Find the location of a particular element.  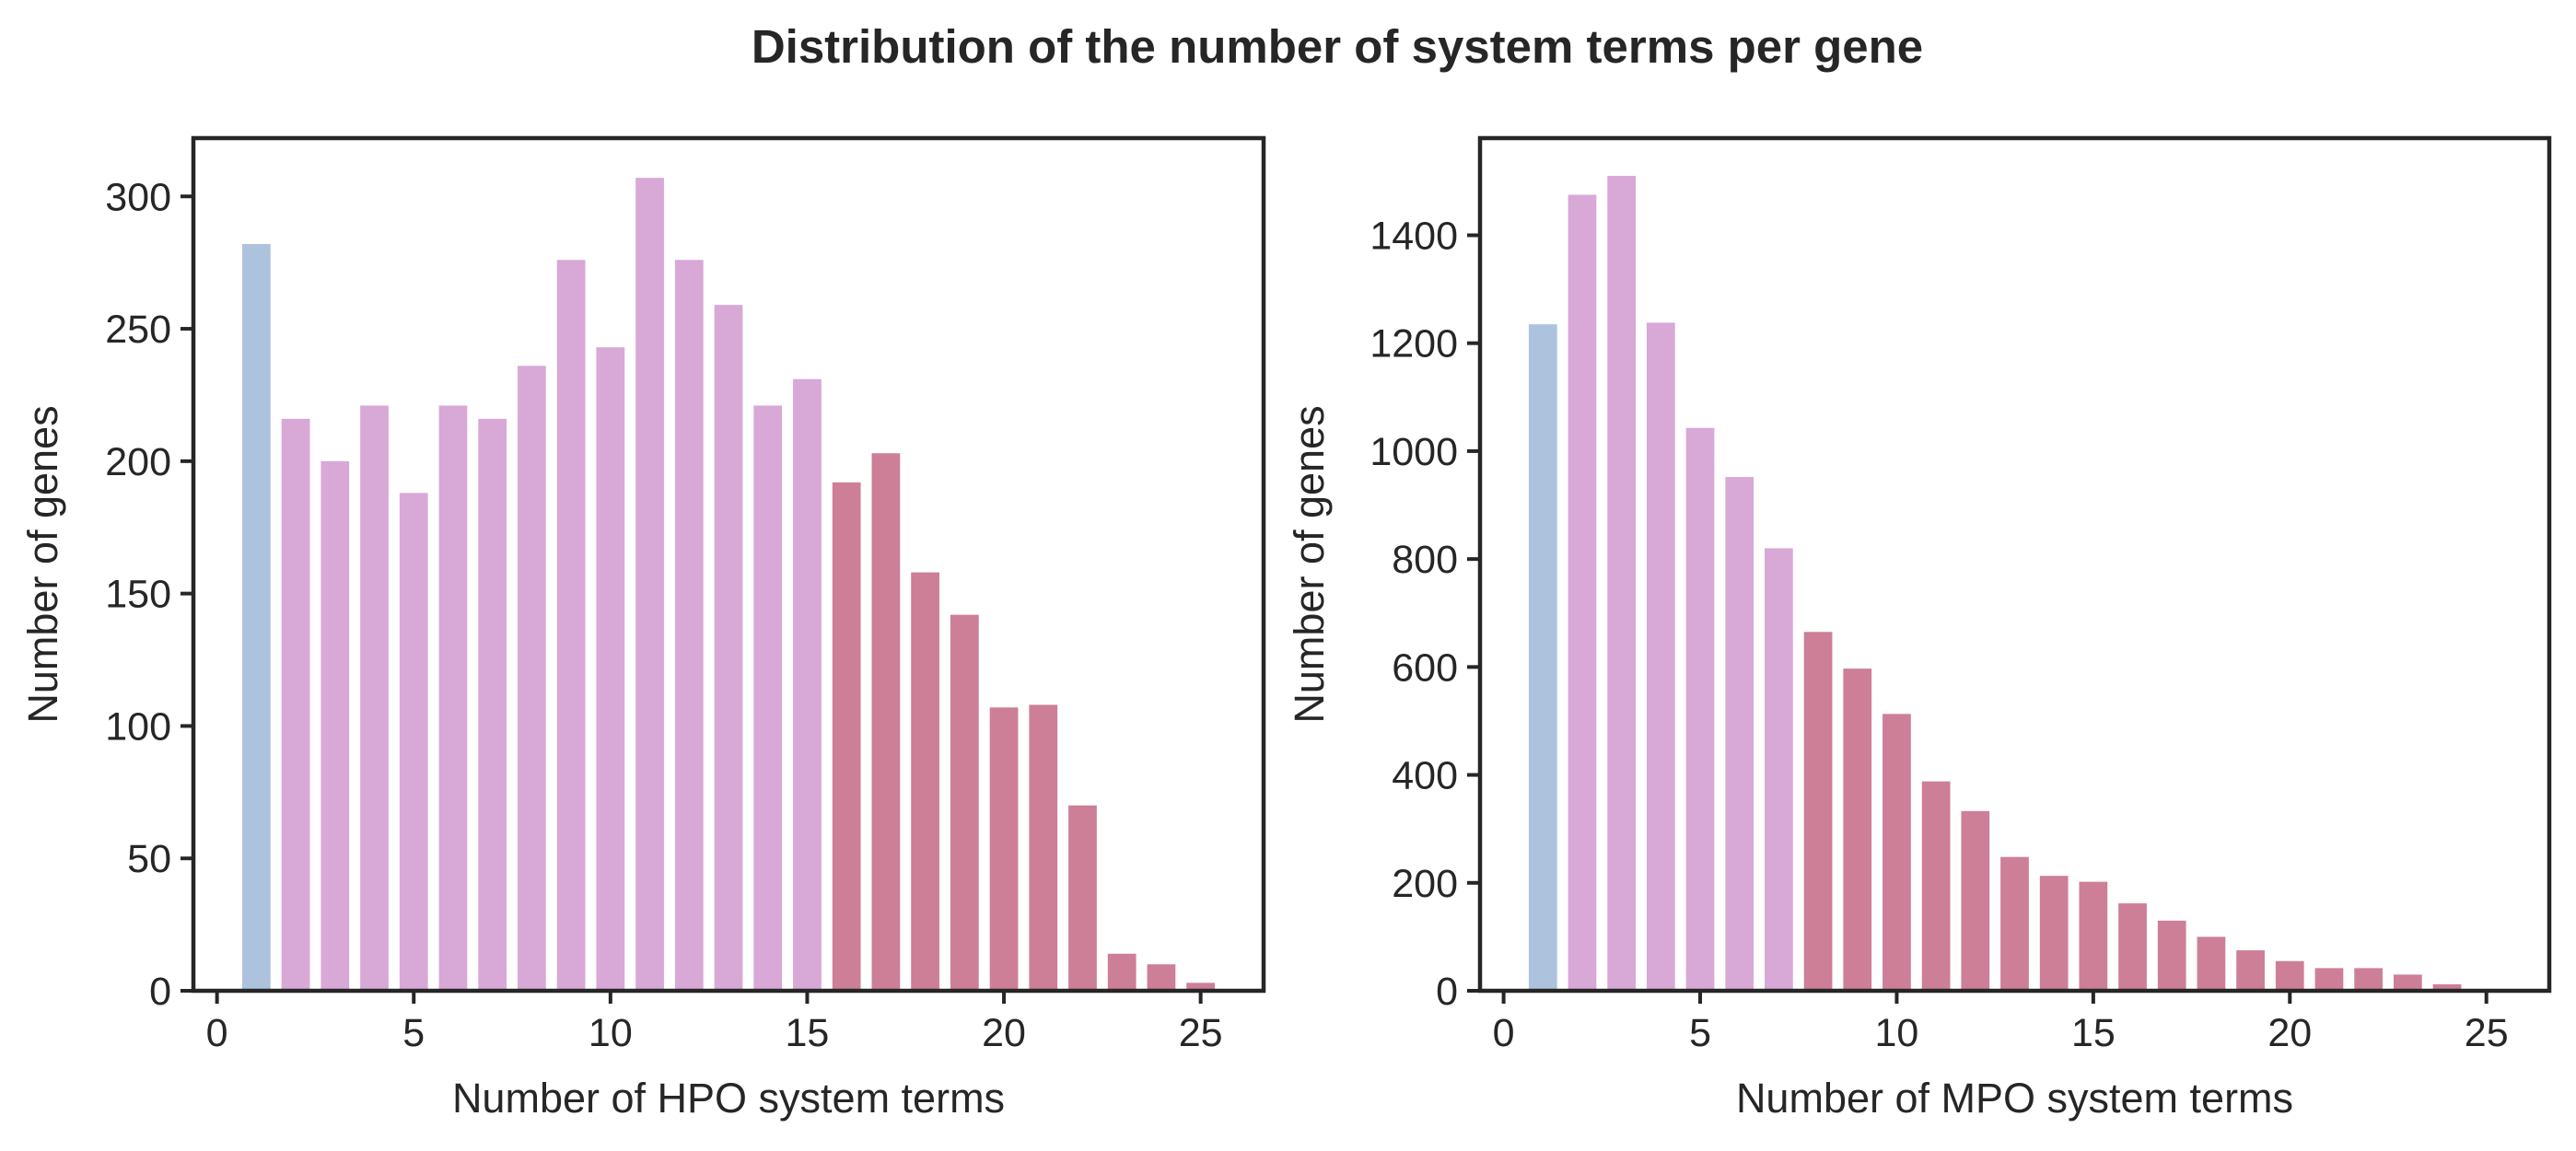

y-tick-label: 1400 is located at coordinates (1414, 236).